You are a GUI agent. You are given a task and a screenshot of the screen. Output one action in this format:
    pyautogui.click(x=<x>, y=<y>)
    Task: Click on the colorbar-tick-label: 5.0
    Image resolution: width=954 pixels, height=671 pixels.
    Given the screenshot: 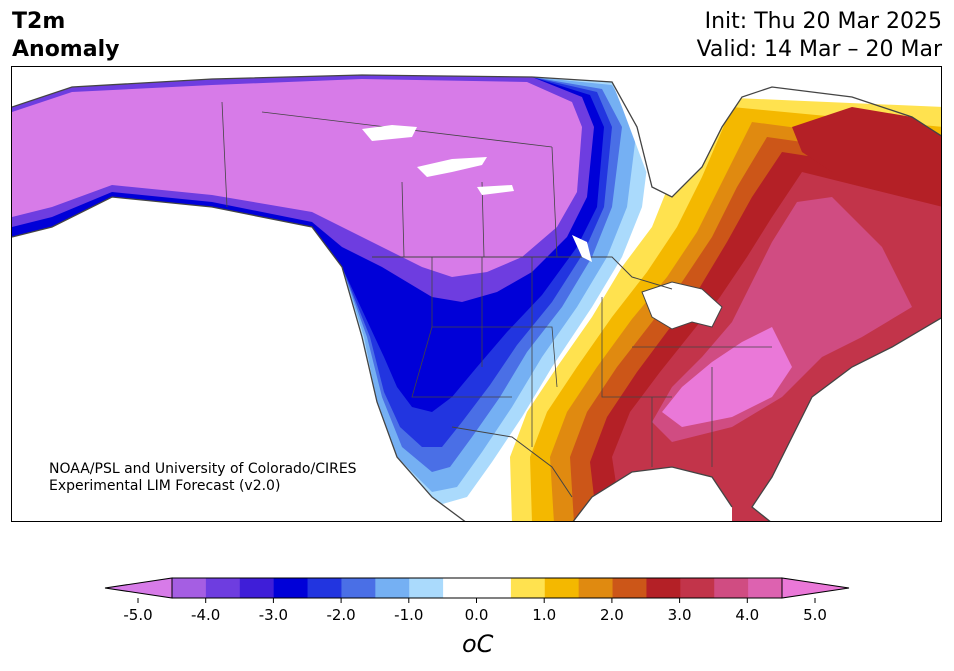 What is the action you would take?
    pyautogui.click(x=815, y=615)
    